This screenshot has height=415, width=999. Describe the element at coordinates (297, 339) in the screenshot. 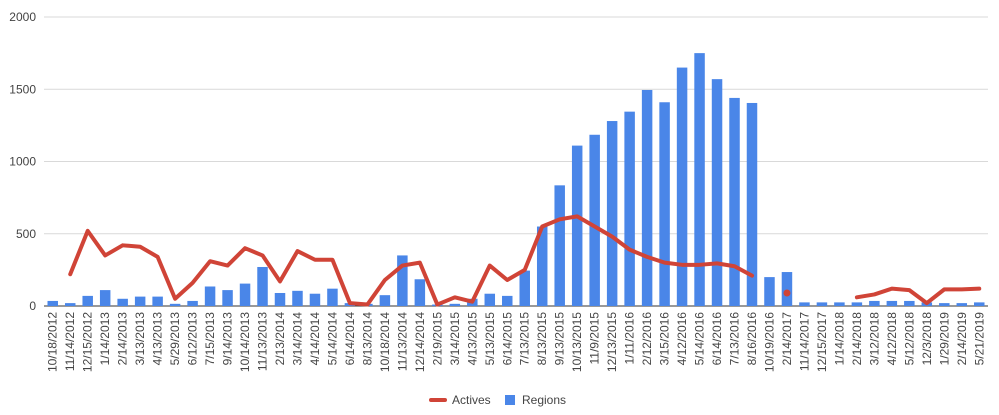

I see `x-tick-label: 3/14/2014` at that location.